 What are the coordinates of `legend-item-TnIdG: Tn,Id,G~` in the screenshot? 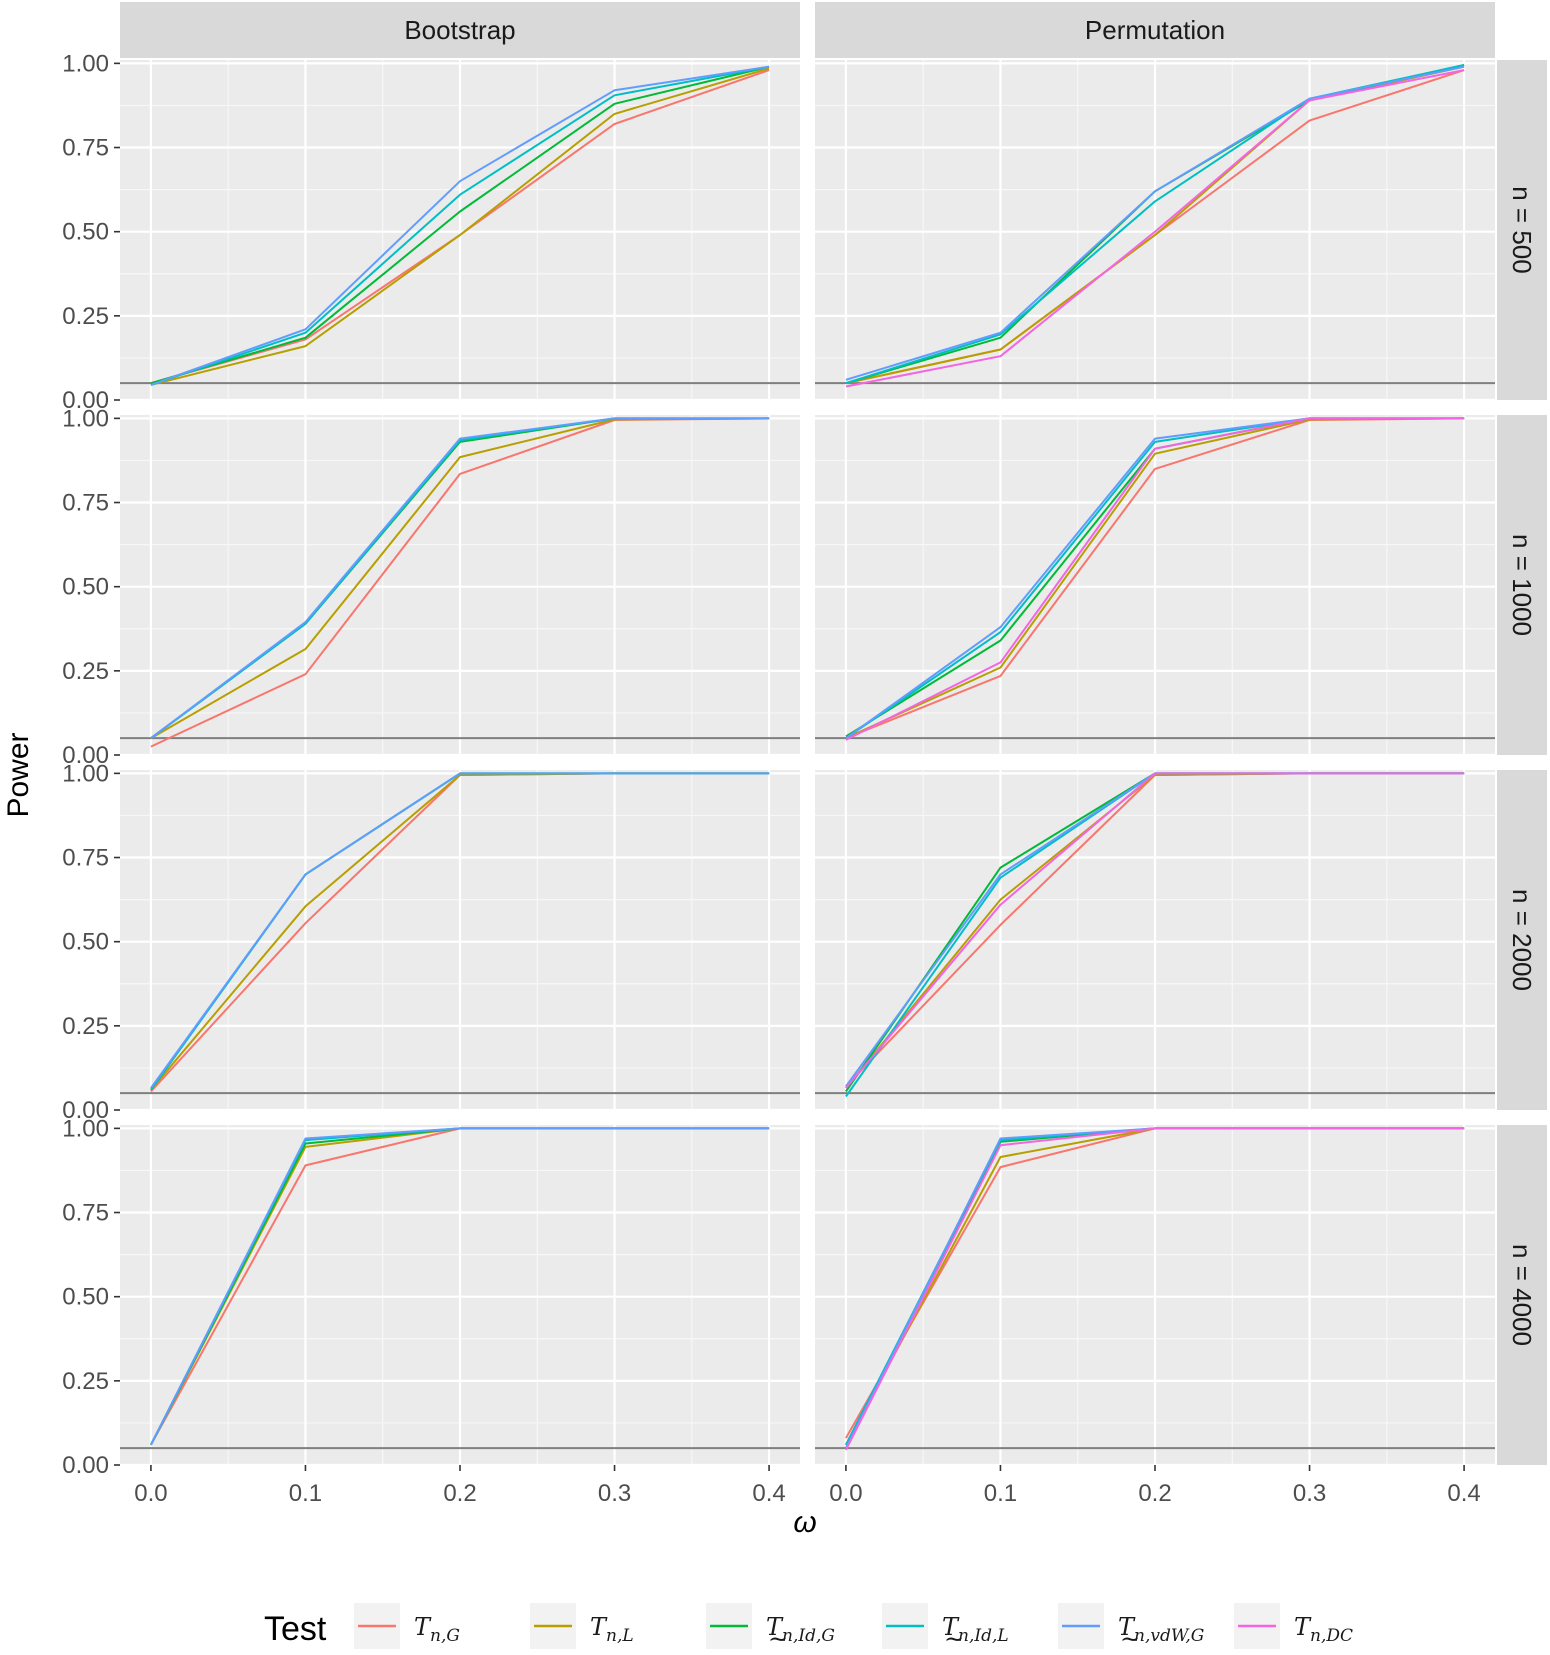 It's located at (770, 1628).